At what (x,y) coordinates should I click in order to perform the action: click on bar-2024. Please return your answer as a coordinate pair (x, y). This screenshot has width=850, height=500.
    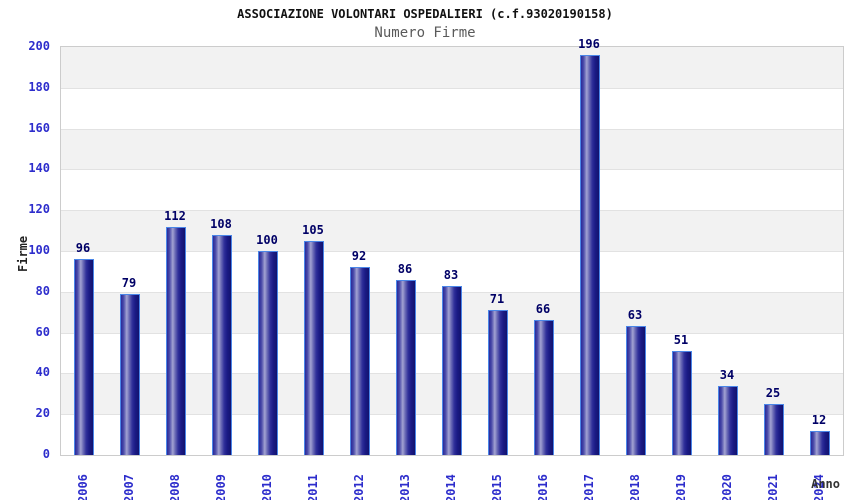
    Looking at the image, I should click on (820, 442).